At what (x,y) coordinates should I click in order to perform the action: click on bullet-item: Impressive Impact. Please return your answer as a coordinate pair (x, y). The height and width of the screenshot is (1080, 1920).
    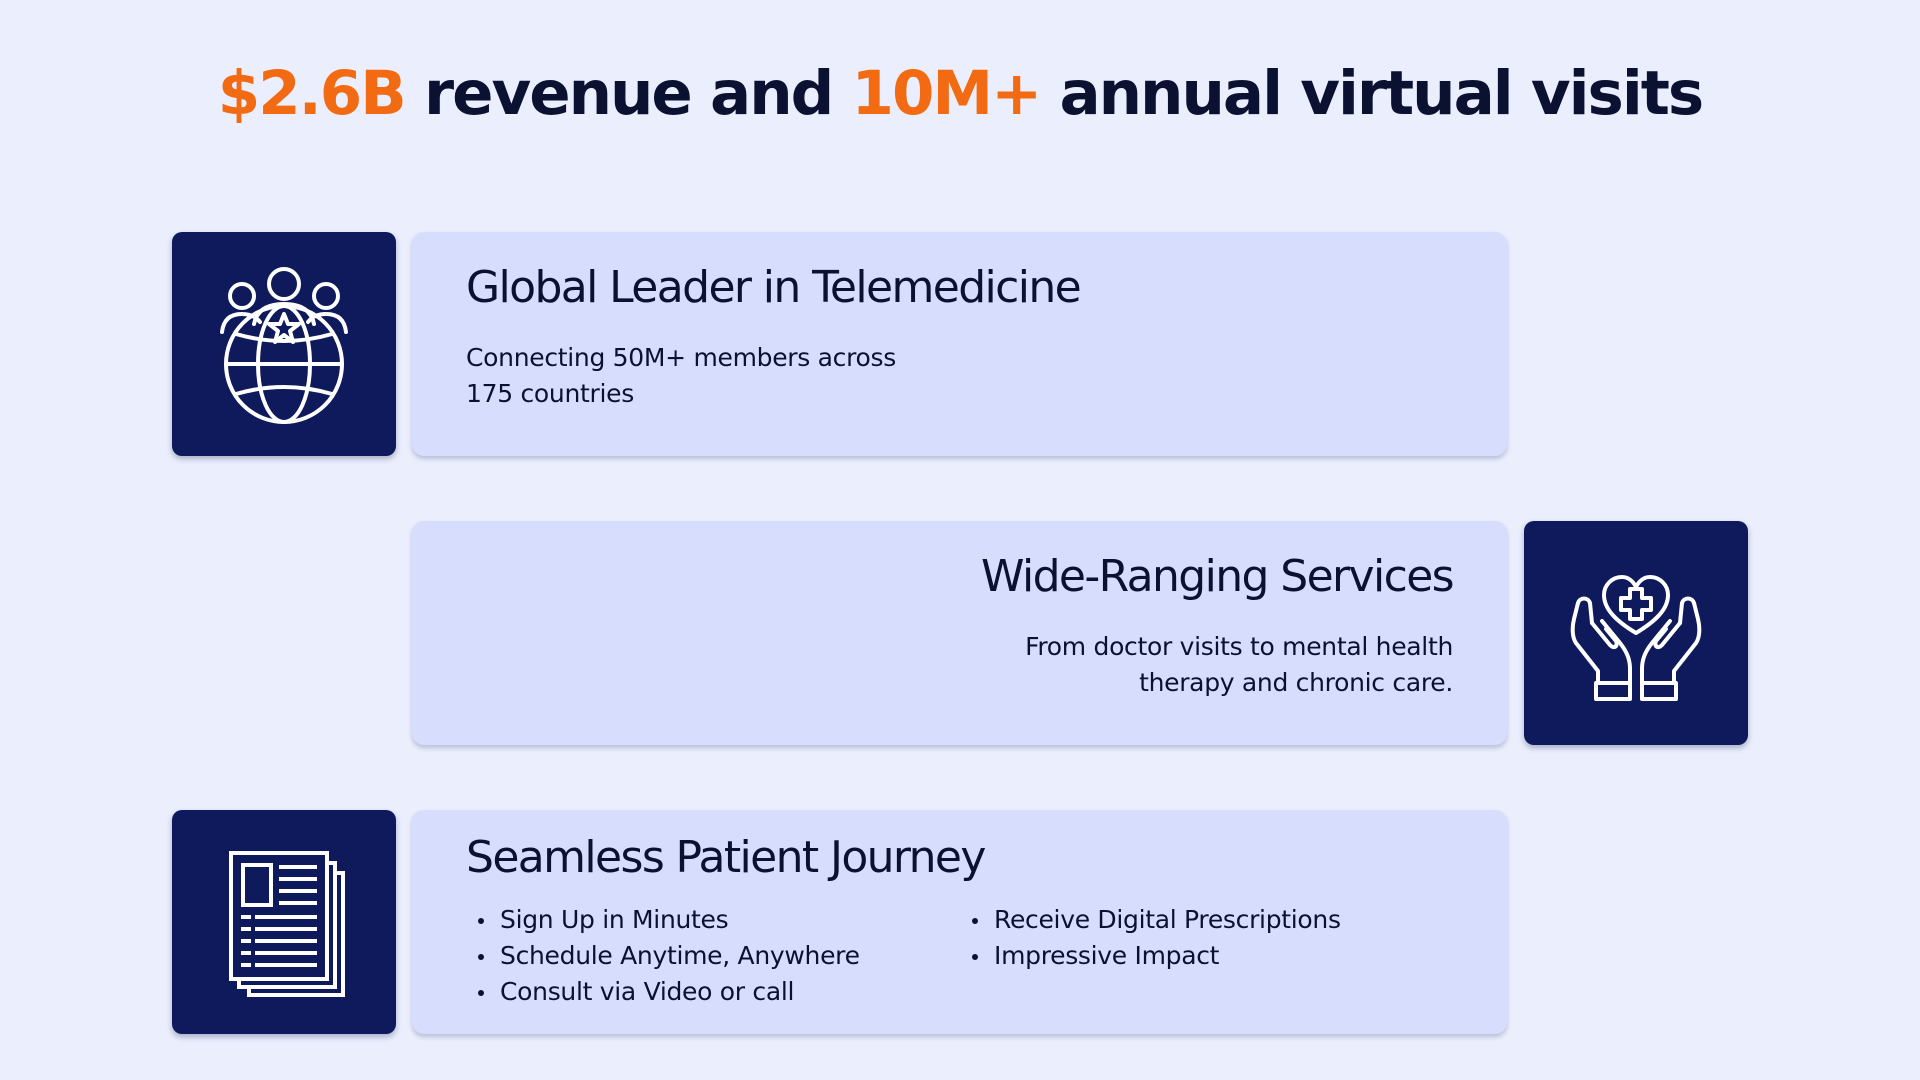
    Looking at the image, I should click on (1153, 956).